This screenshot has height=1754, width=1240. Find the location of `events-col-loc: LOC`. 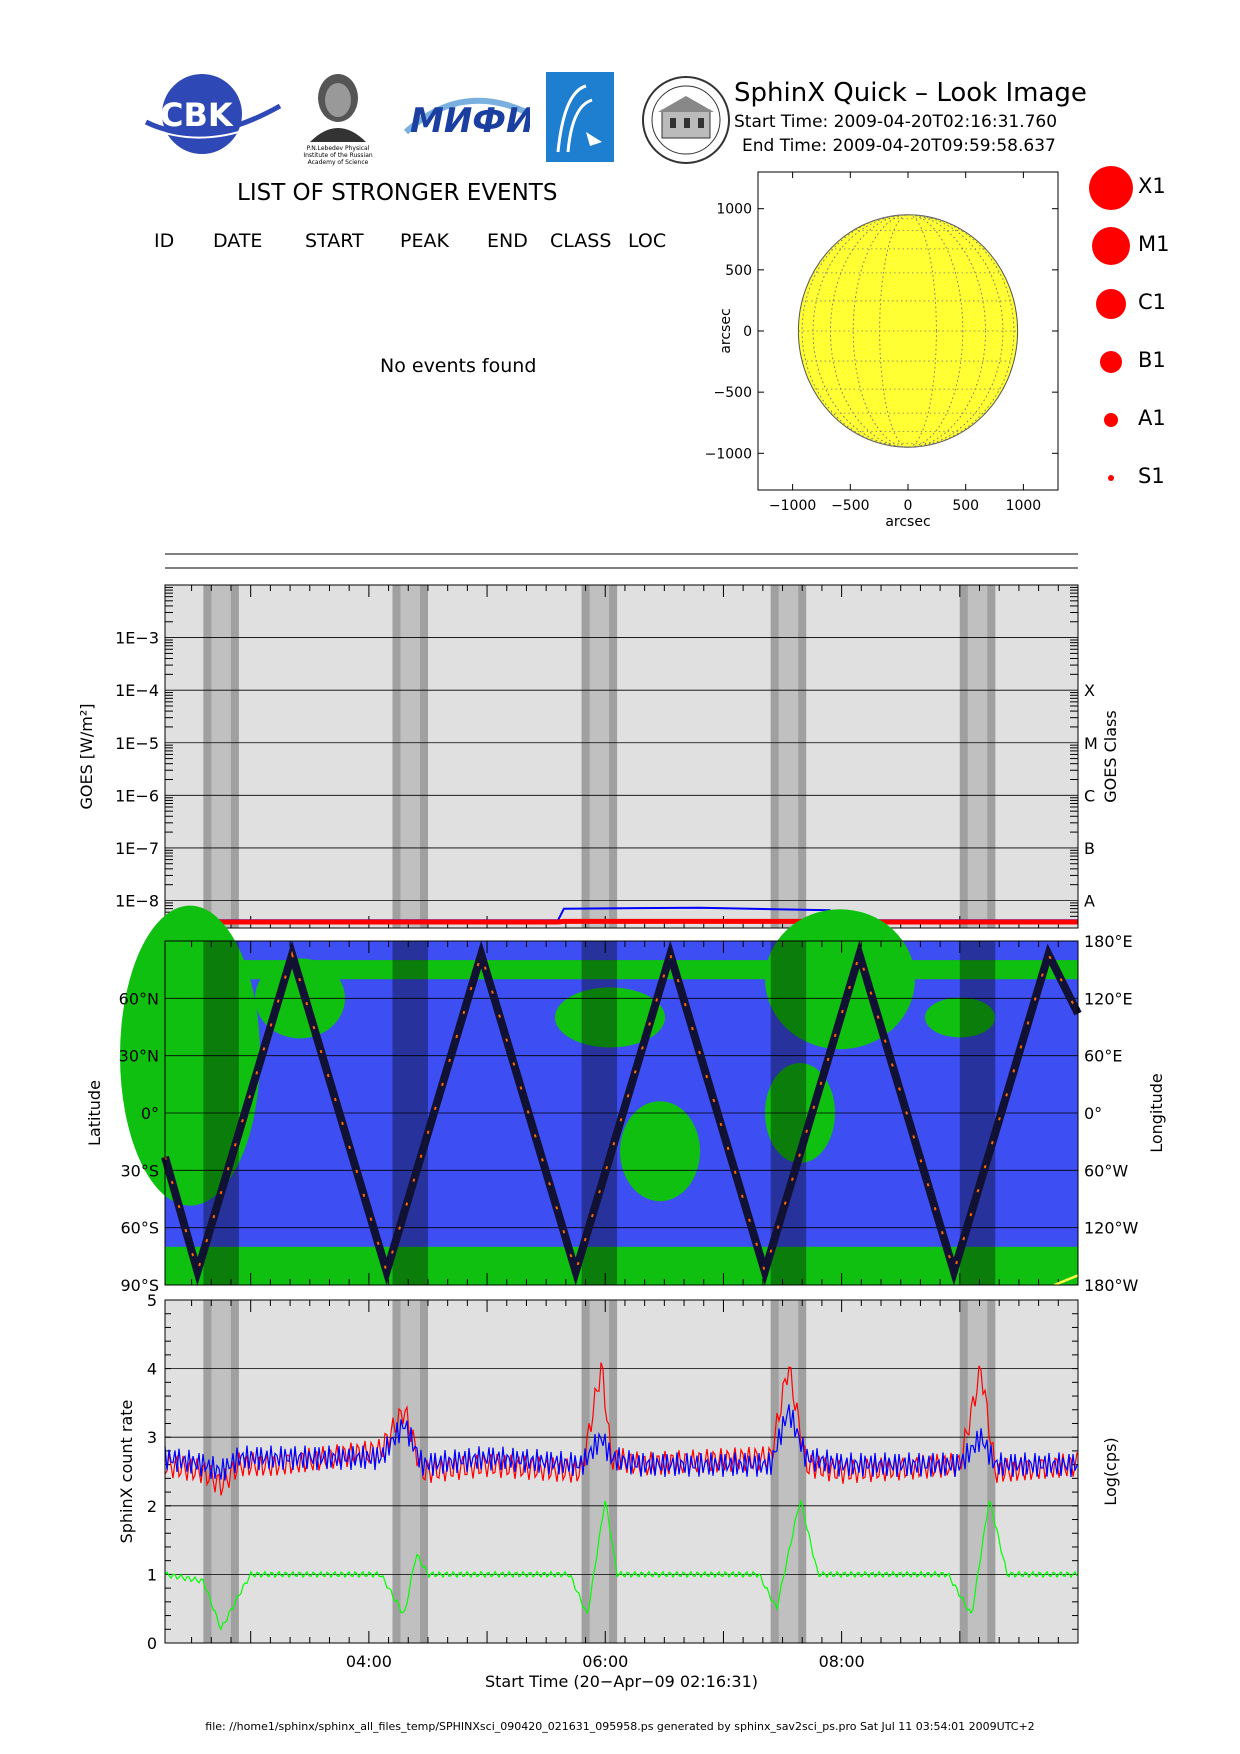

events-col-loc: LOC is located at coordinates (647, 241).